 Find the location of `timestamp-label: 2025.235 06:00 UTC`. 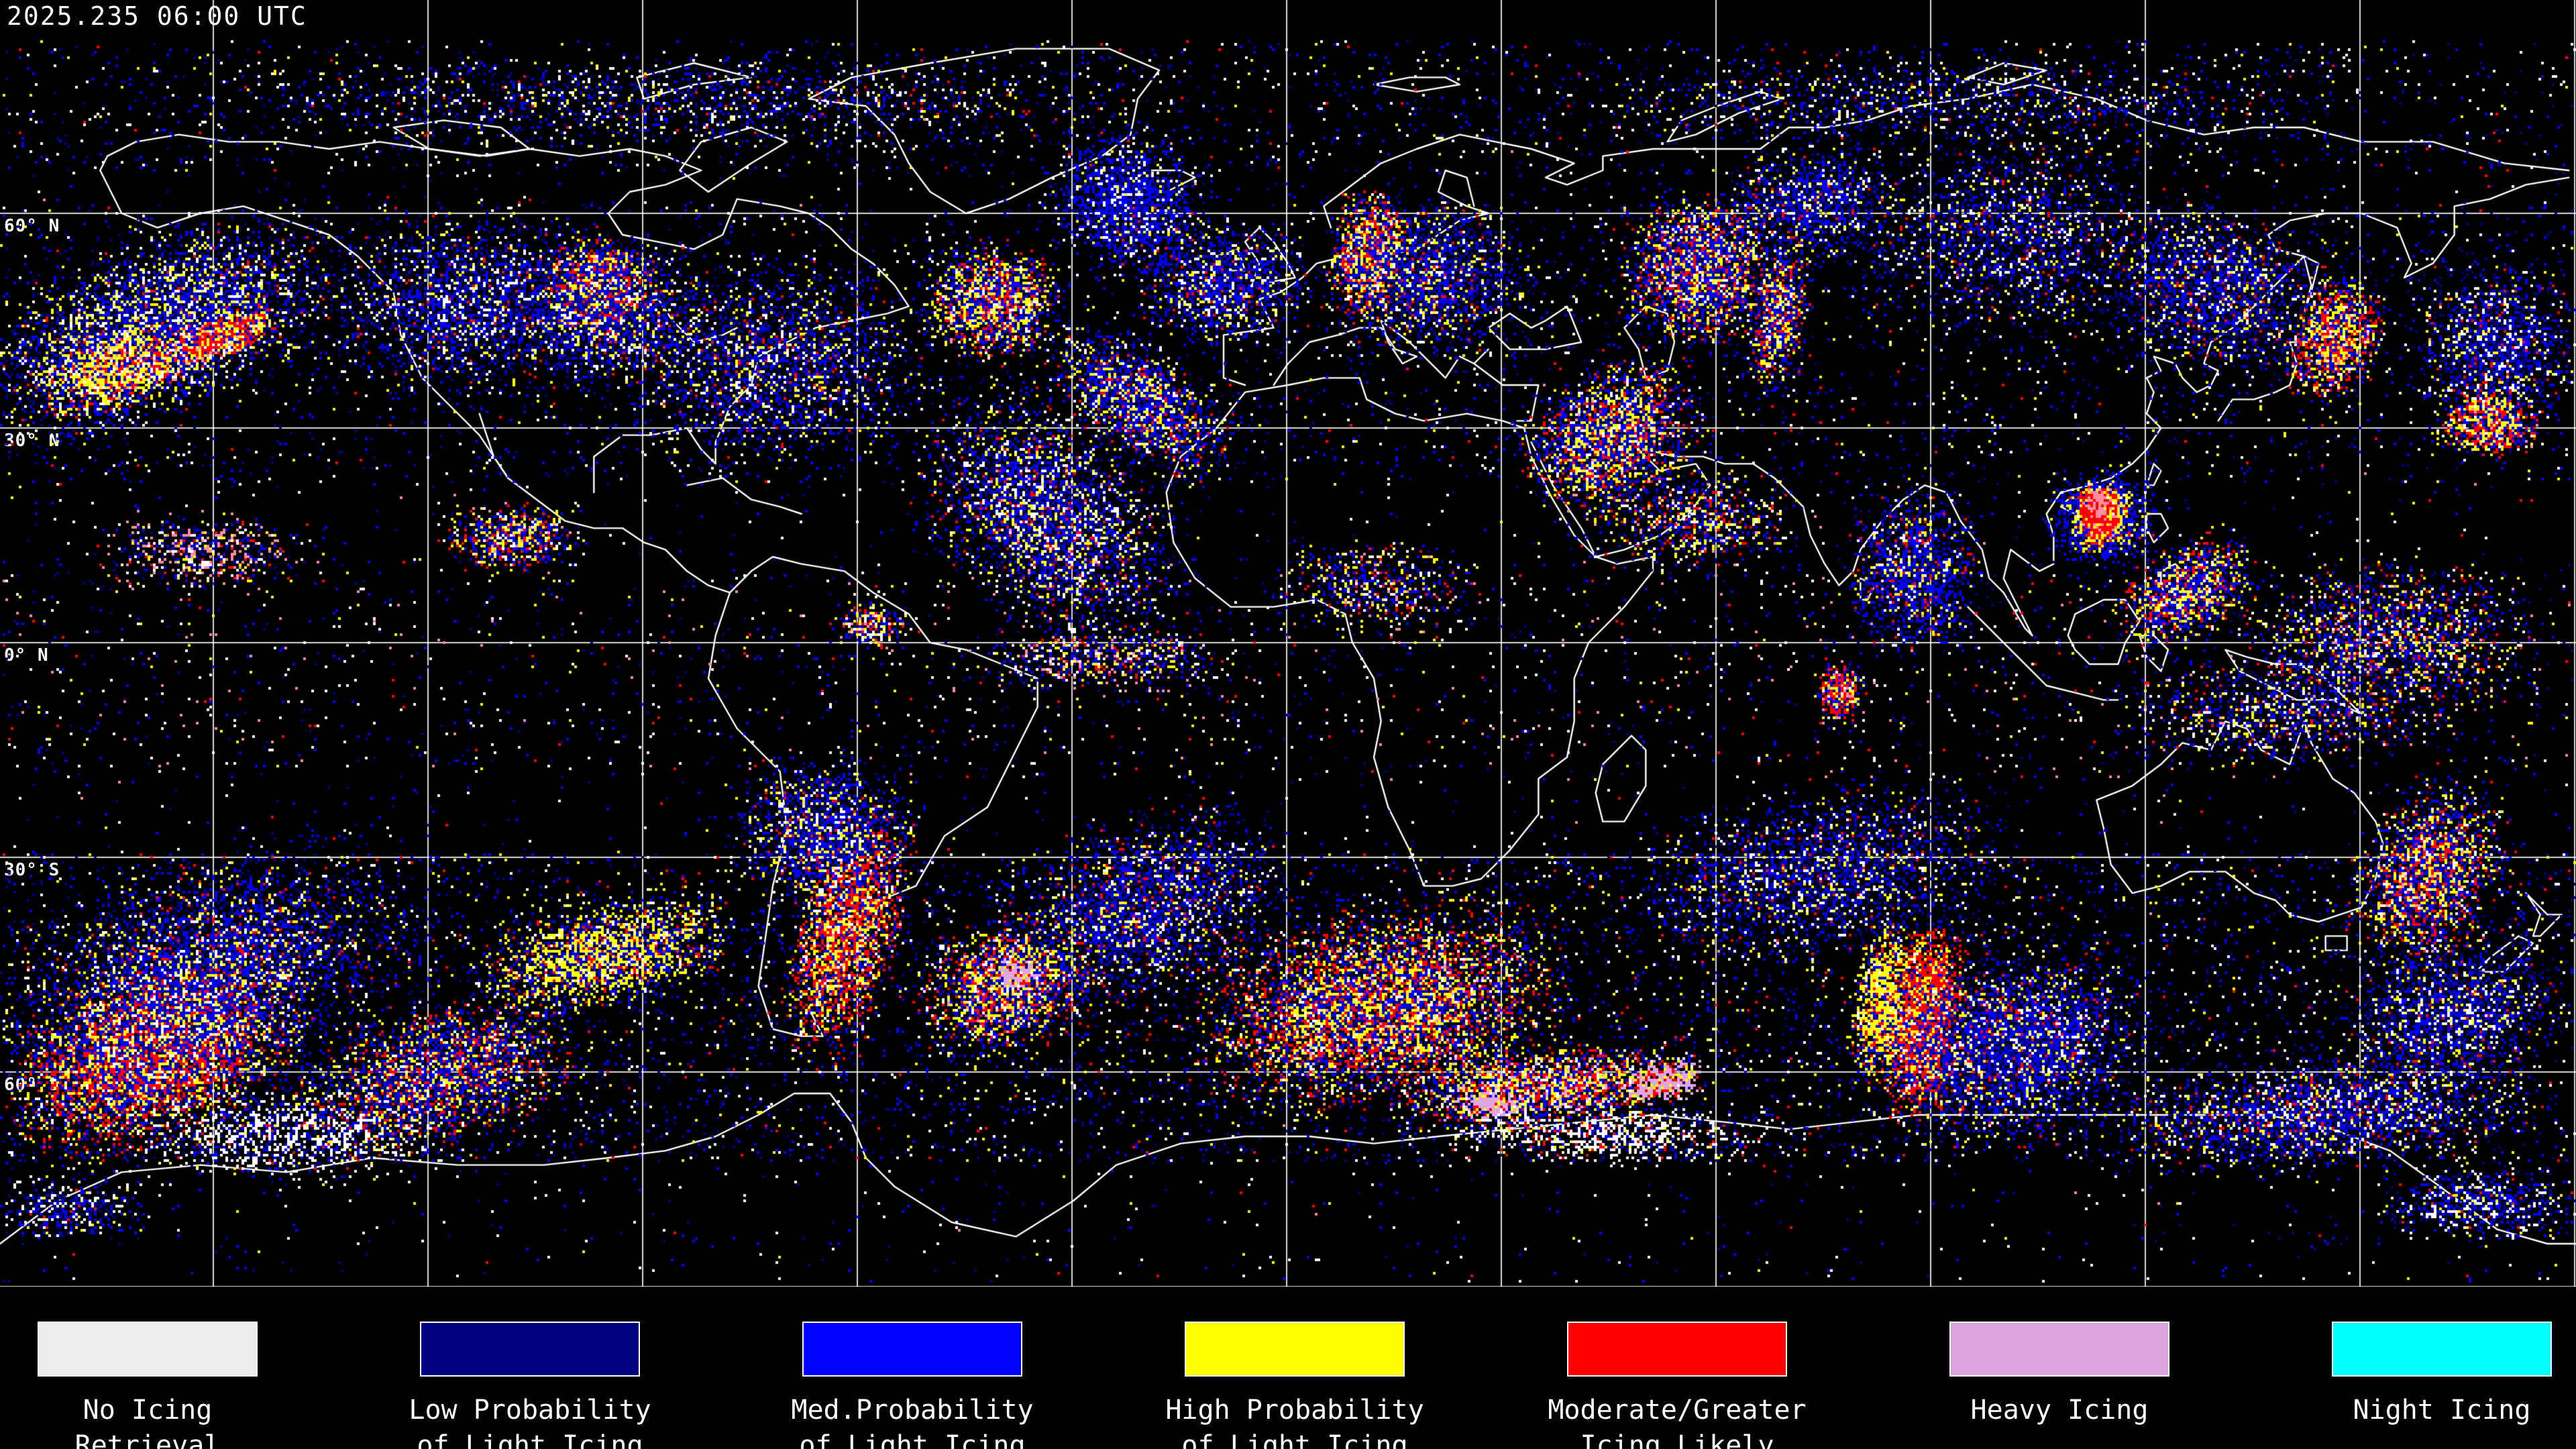

timestamp-label: 2025.235 06:00 UTC is located at coordinates (157, 16).